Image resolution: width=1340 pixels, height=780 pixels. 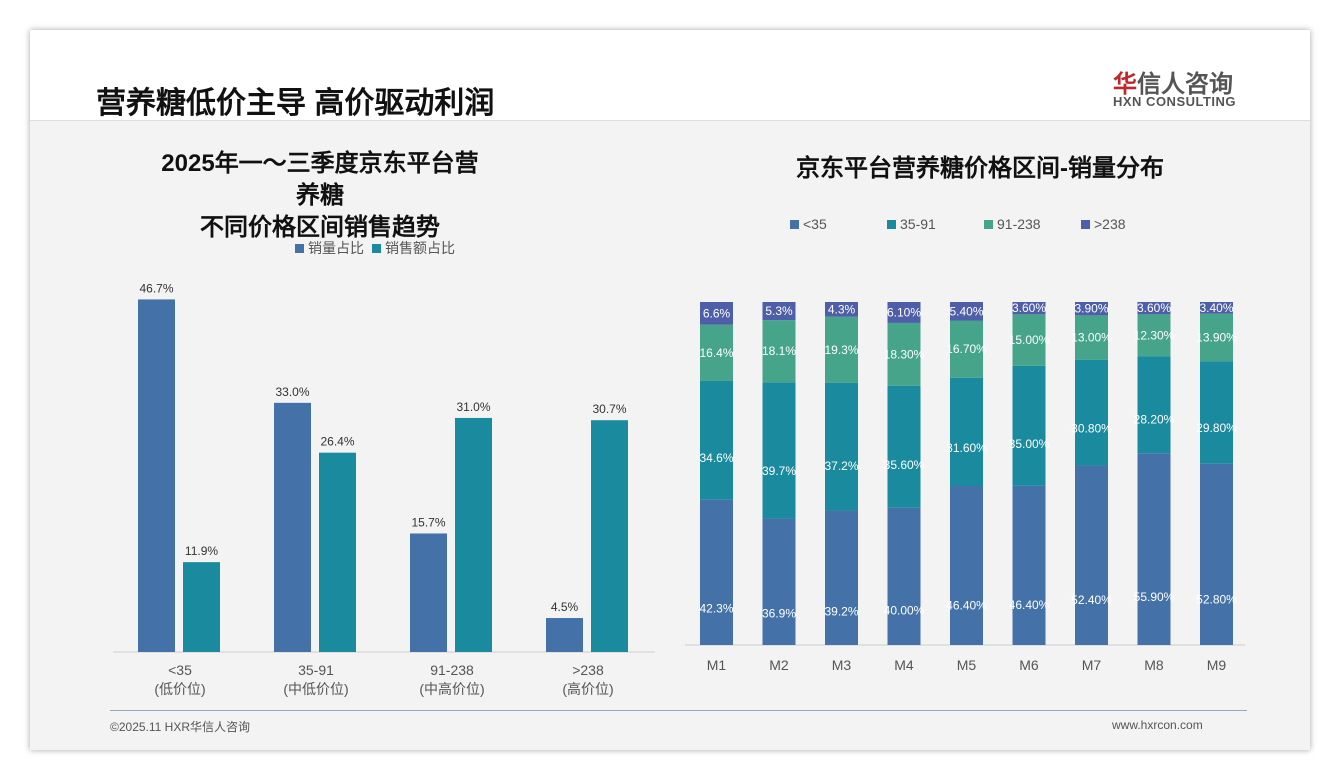 I want to click on data-label: 37.2%, so click(x=841, y=466).